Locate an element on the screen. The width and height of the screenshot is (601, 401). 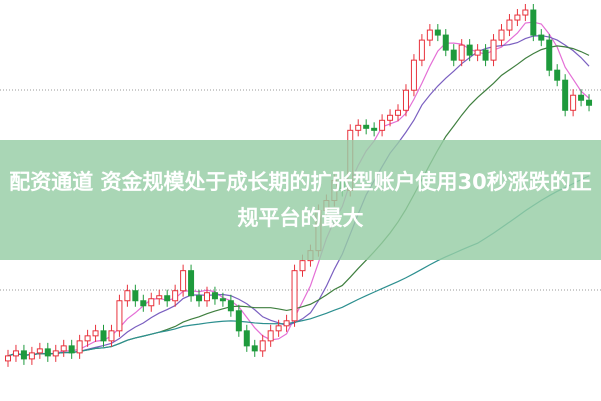
banner-title: 配资通道 资金规模处于成长期的扩张型账户使用30秒涨跌的正规平台的最大 is located at coordinates (300, 200).